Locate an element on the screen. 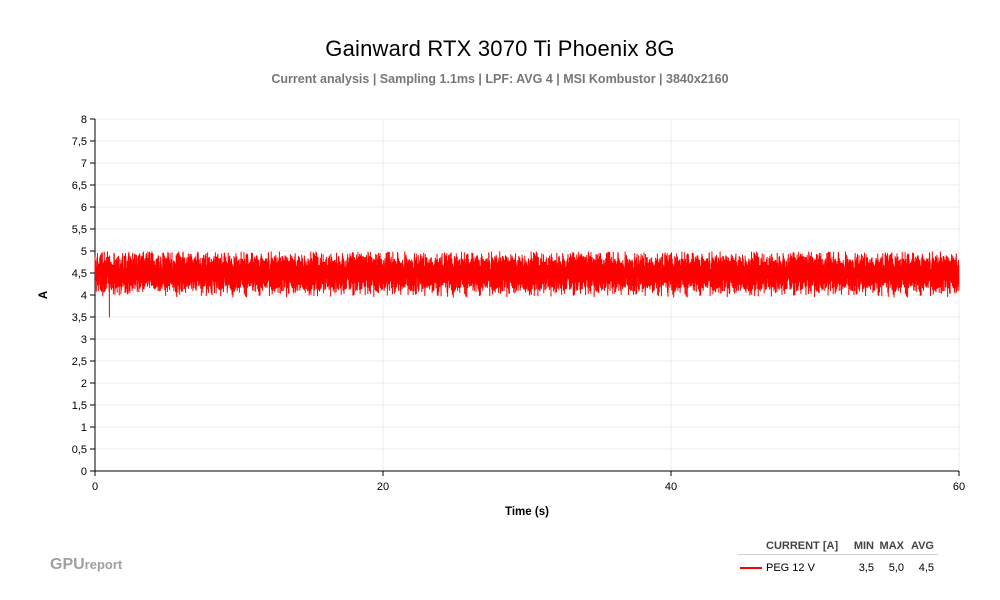 The image size is (1000, 600). y-axis-ticks: 0 0,5 1 1,5 2 2,5 3 3,5 4 4,5 5 5,5 6 6,5 7 7,5 8 is located at coordinates (83, 296).